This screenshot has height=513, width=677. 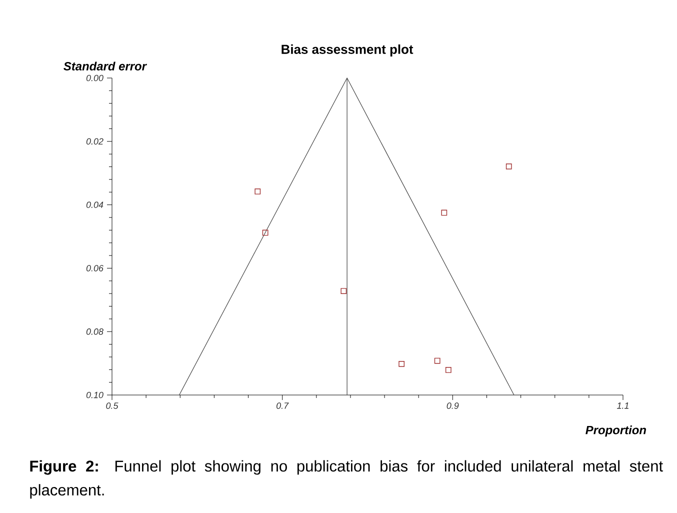 I want to click on y-tick-label: 0.00, so click(x=95, y=78).